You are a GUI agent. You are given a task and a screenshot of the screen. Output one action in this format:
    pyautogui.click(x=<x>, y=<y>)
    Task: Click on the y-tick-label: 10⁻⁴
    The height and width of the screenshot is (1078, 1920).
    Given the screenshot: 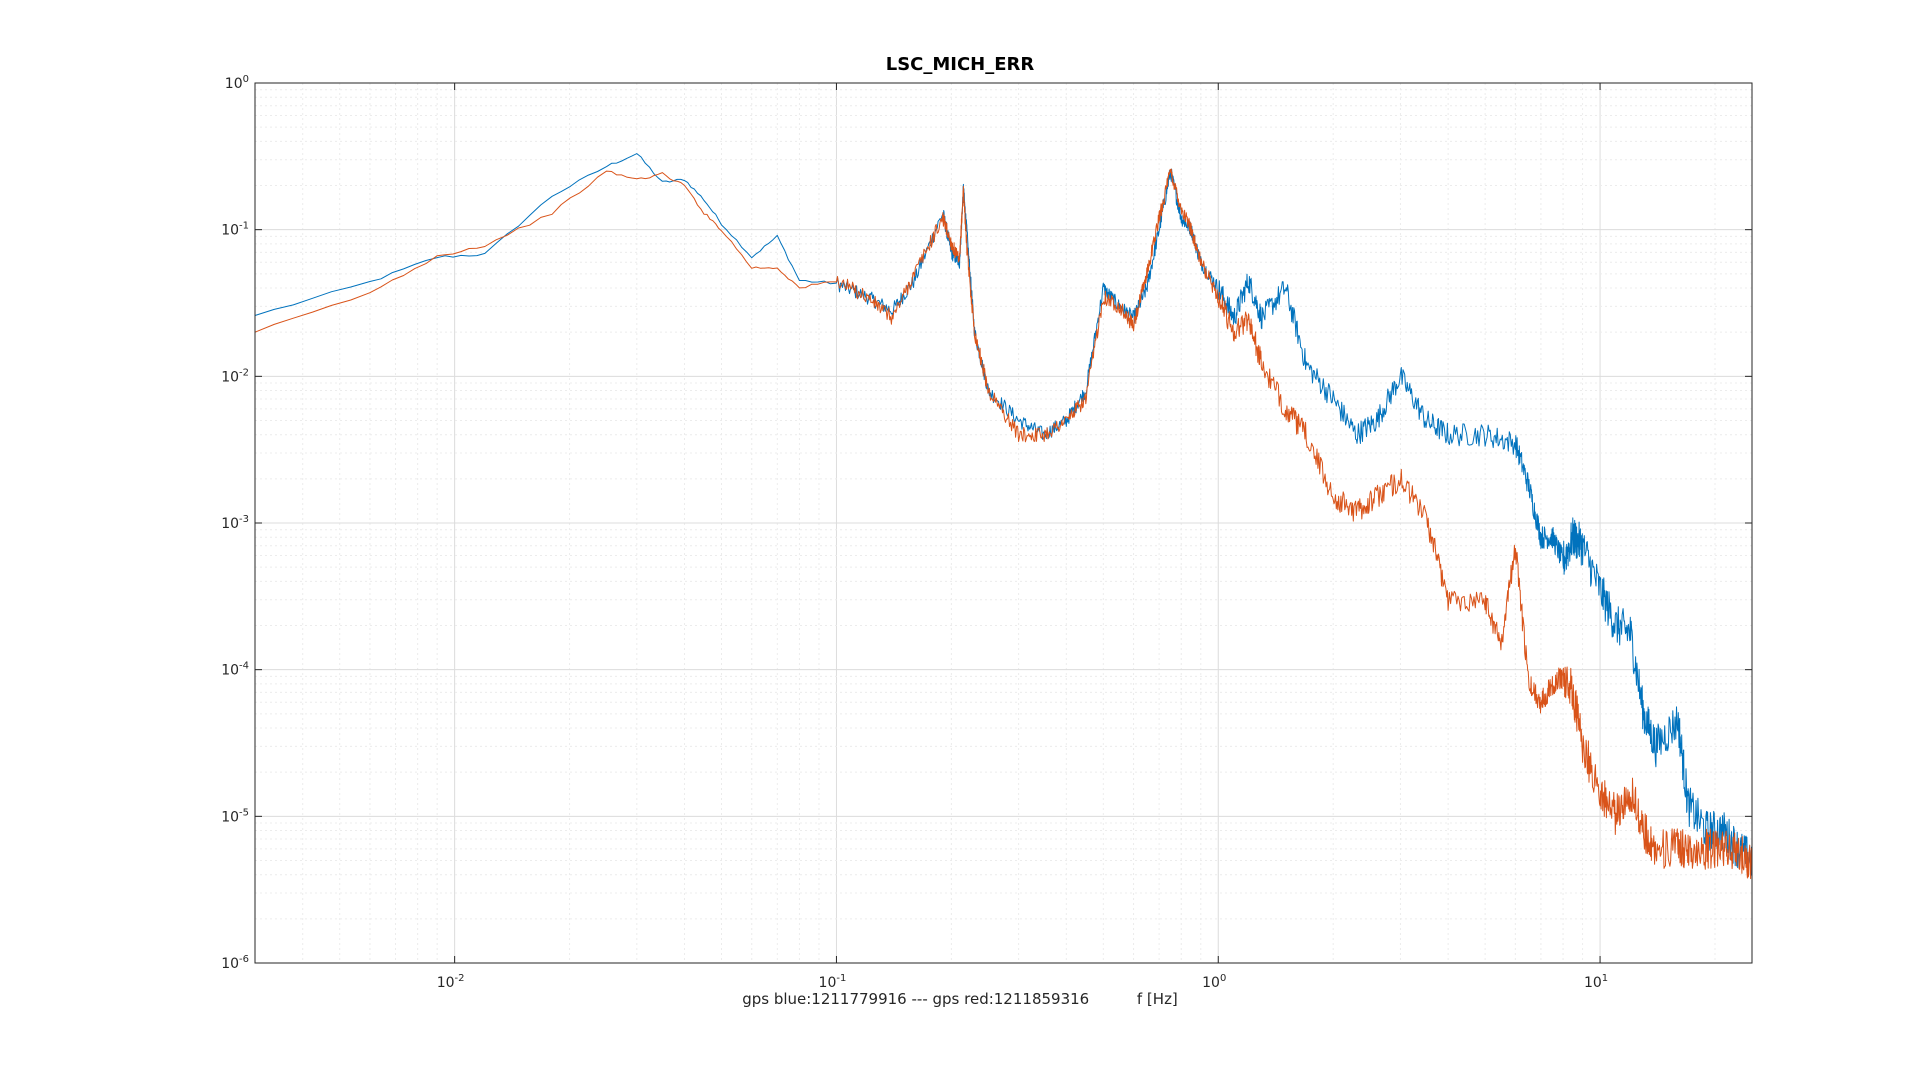 What is the action you would take?
    pyautogui.click(x=235, y=670)
    